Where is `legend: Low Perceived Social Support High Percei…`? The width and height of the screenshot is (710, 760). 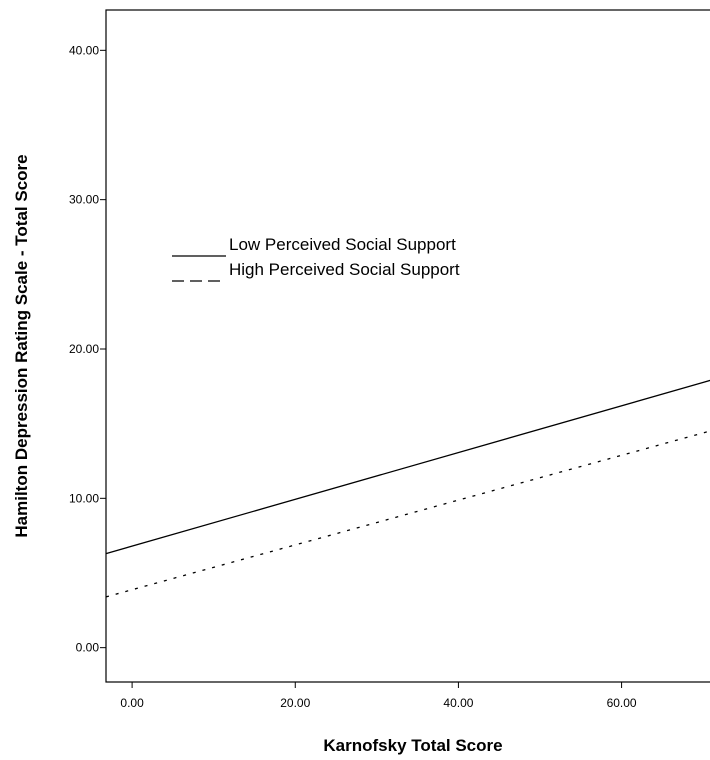
legend: Low Perceived Social Support High Percei… is located at coordinates (316, 258).